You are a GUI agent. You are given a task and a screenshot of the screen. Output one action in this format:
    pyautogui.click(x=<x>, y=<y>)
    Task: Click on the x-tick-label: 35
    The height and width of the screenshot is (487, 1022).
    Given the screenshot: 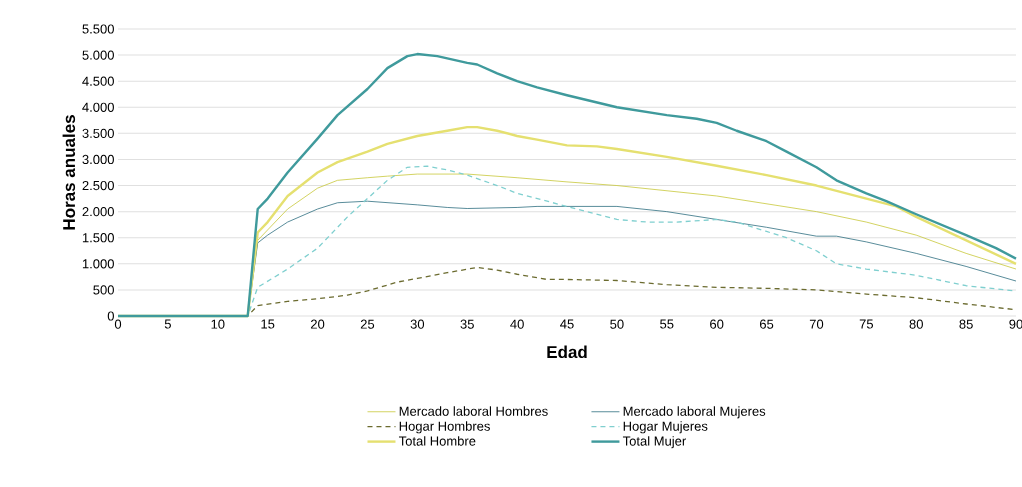 What is the action you would take?
    pyautogui.click(x=467, y=324)
    